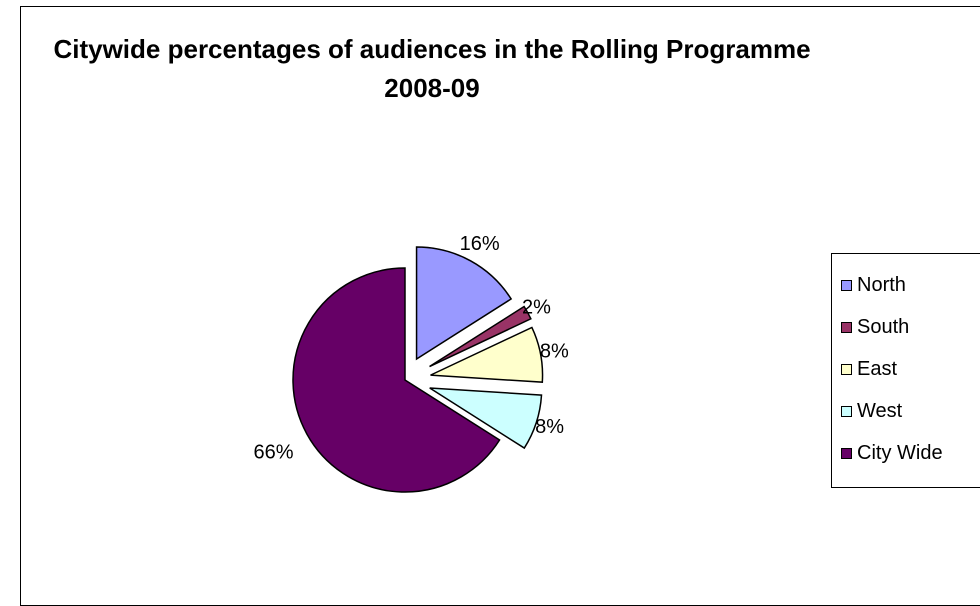  What do you see at coordinates (846, 285) in the screenshot?
I see `legend-swatch-north` at bounding box center [846, 285].